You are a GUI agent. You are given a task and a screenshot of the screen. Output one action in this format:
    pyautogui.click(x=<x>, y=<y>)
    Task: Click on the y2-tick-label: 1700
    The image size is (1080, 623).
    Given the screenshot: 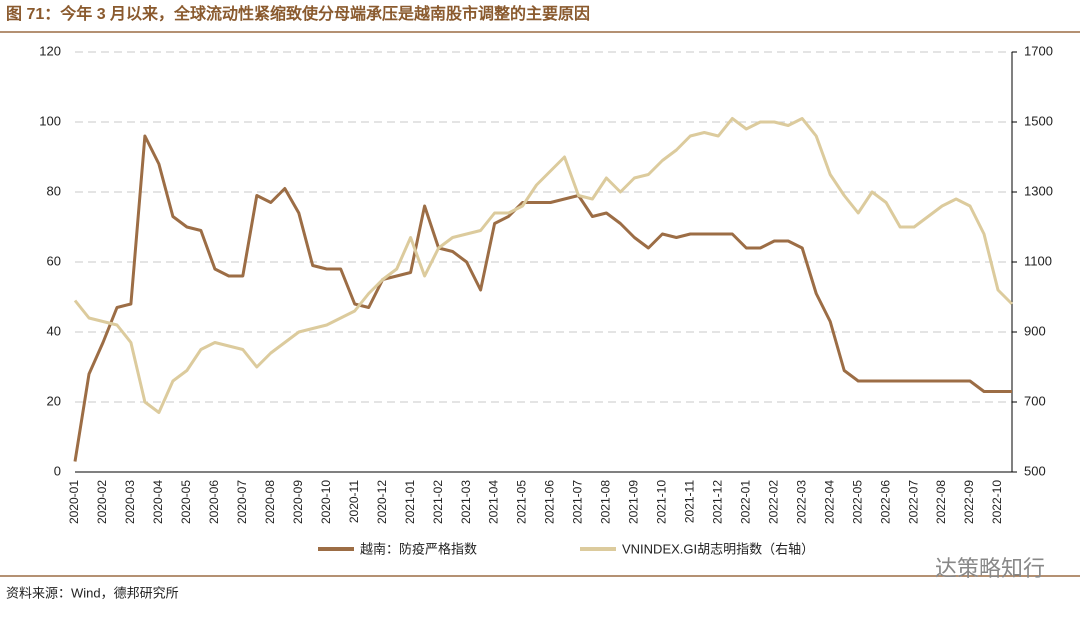 What is the action you would take?
    pyautogui.click(x=1038, y=50)
    